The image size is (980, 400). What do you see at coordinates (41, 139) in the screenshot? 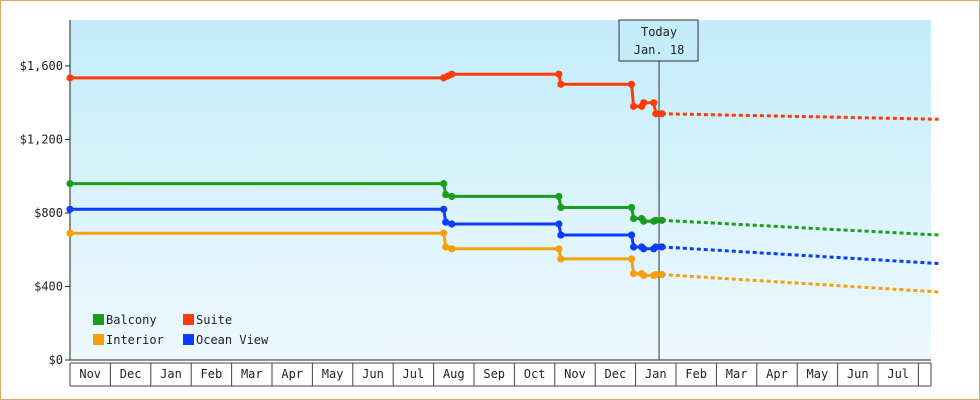
I see `y-tick-label: $1,200` at bounding box center [41, 139].